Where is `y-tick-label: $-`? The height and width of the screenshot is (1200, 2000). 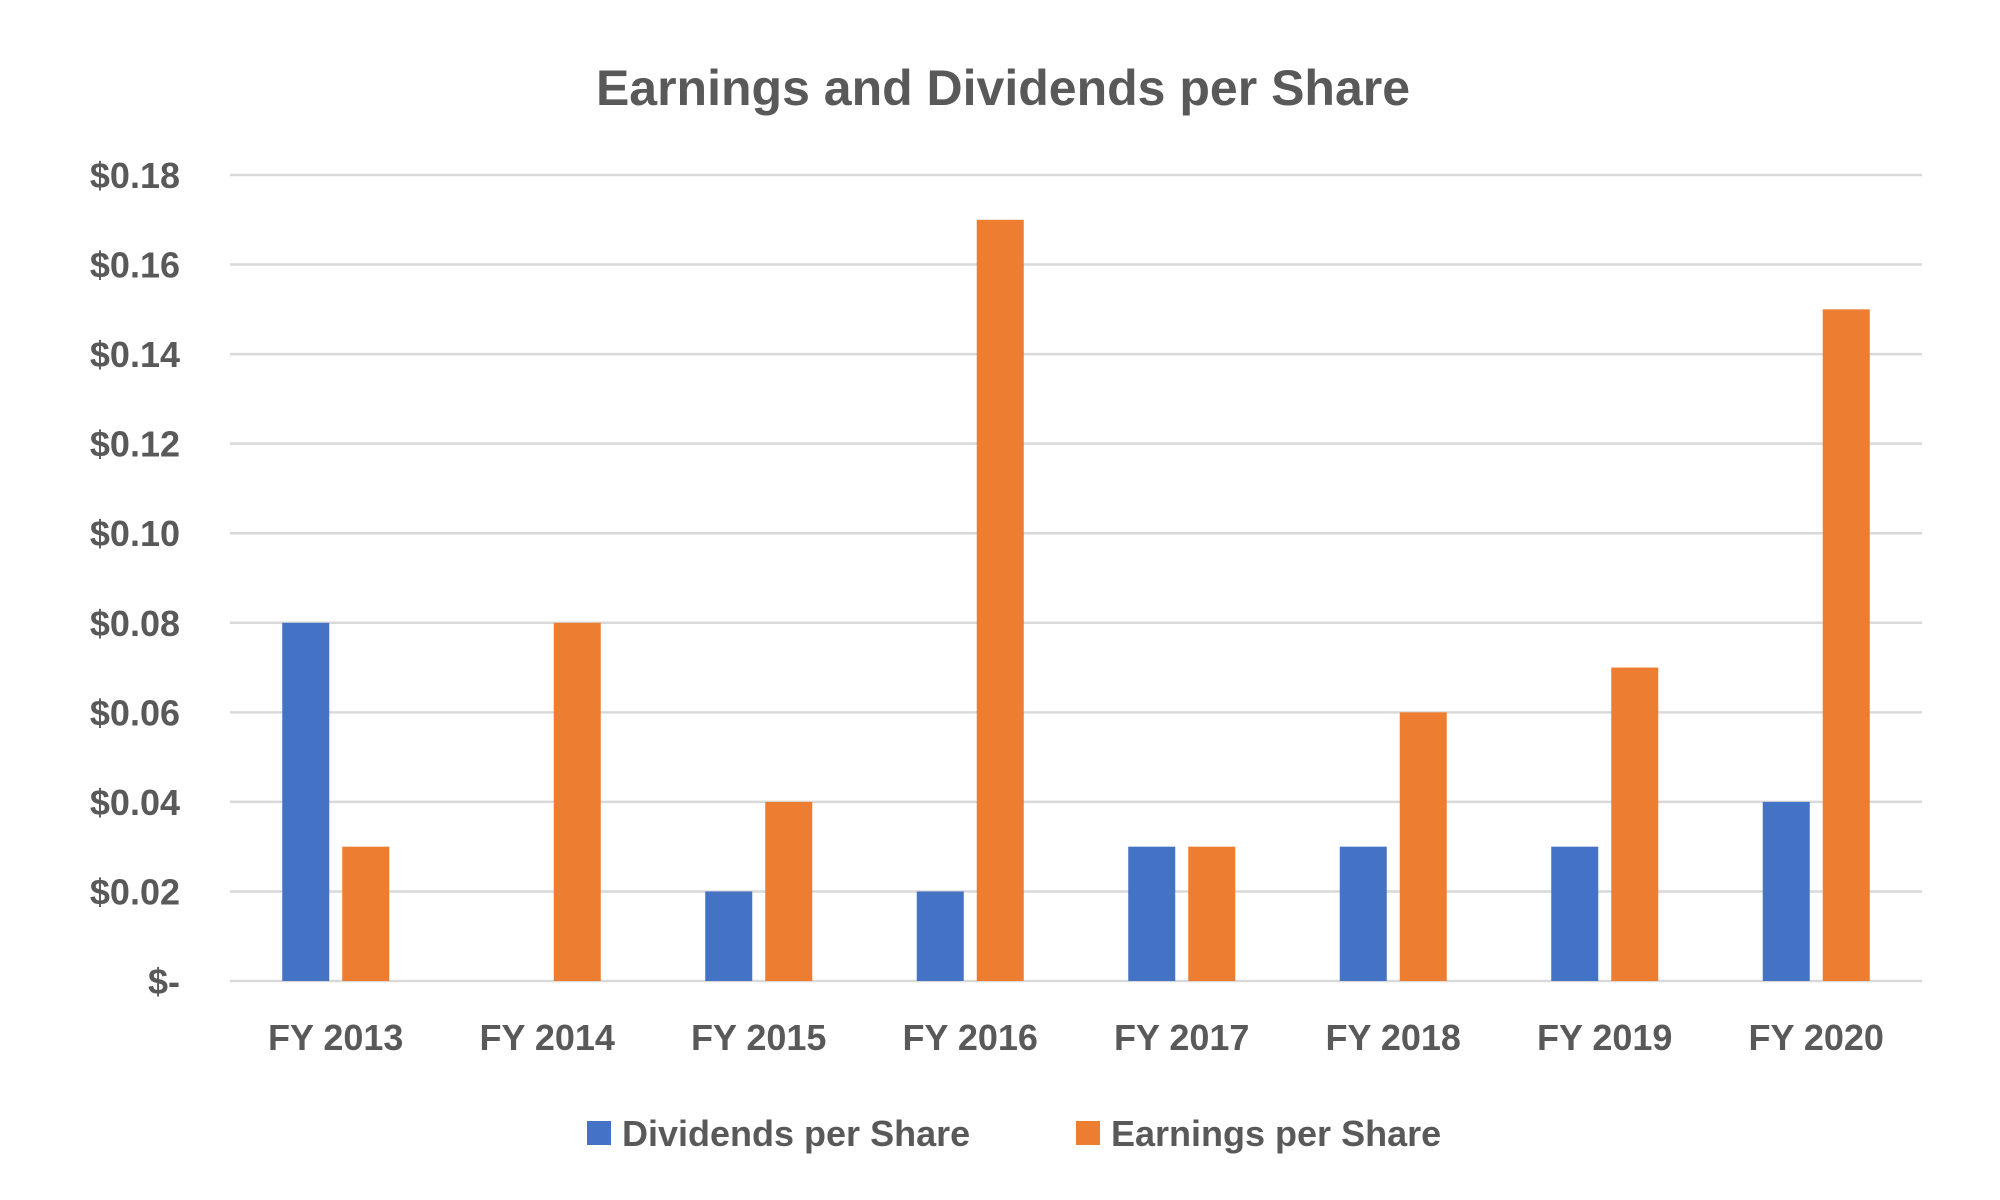
y-tick-label: $- is located at coordinates (164, 981).